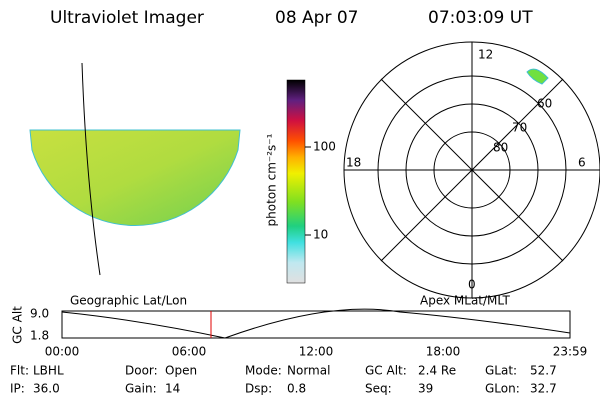 This screenshot has height=400, width=600. What do you see at coordinates (437, 371) in the screenshot?
I see `status-value: 2.4 Re` at bounding box center [437, 371].